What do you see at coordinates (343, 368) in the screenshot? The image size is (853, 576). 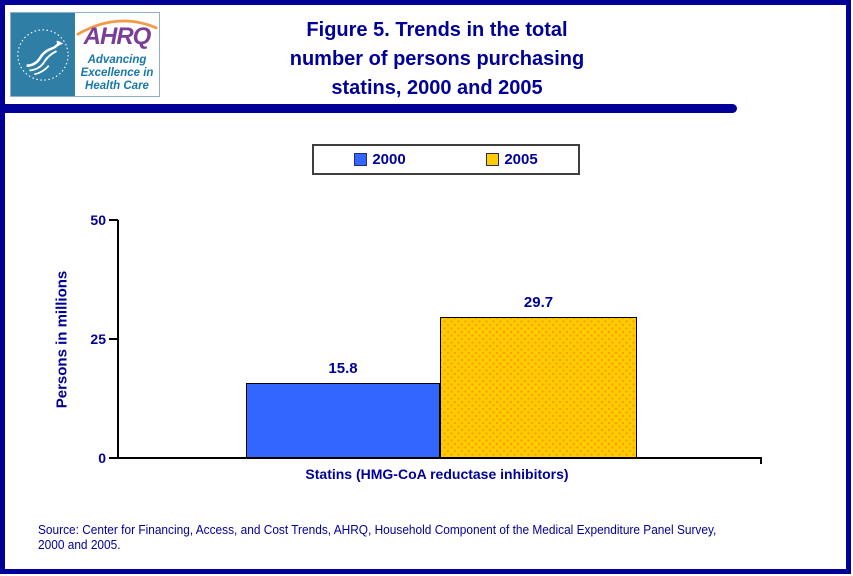 I see `bar-value-2000: 15.8` at bounding box center [343, 368].